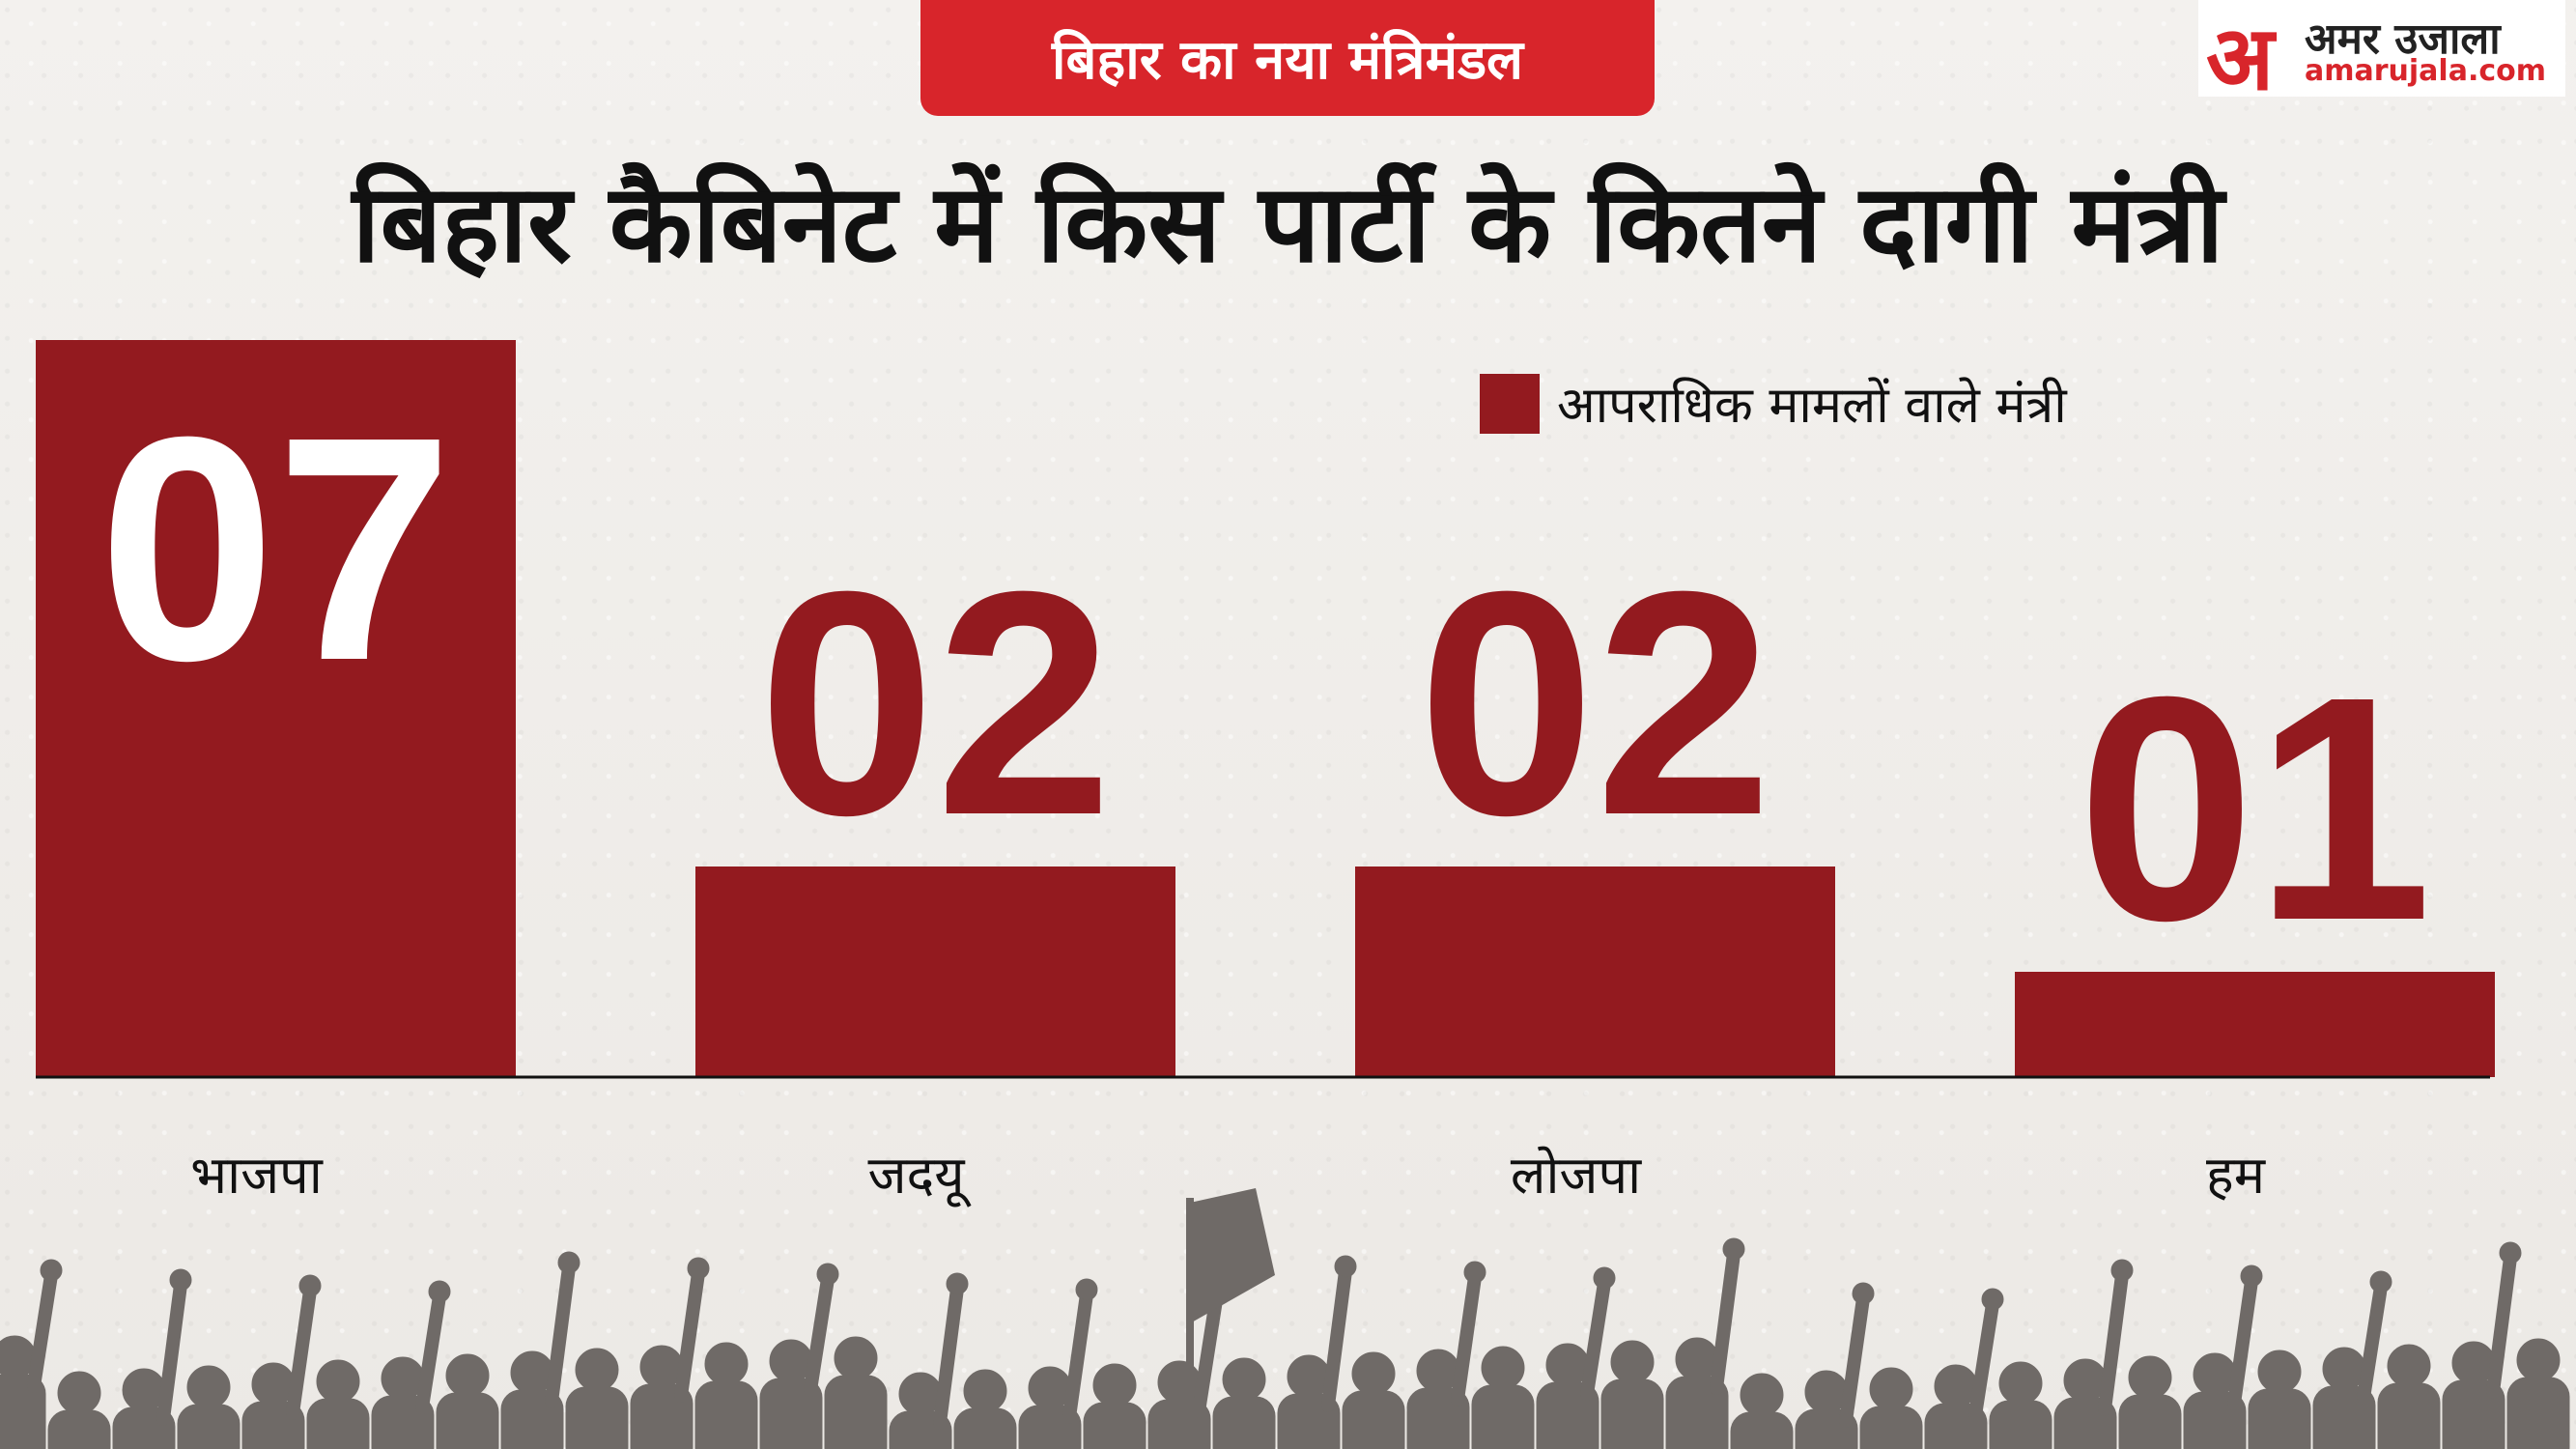  Describe the element at coordinates (2236, 1175) in the screenshot. I see `category-label-4: हम` at that location.